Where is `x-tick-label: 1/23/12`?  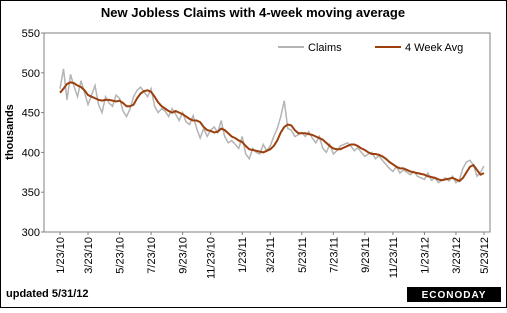
x-tick-label: 1/23/12 is located at coordinates (425, 255).